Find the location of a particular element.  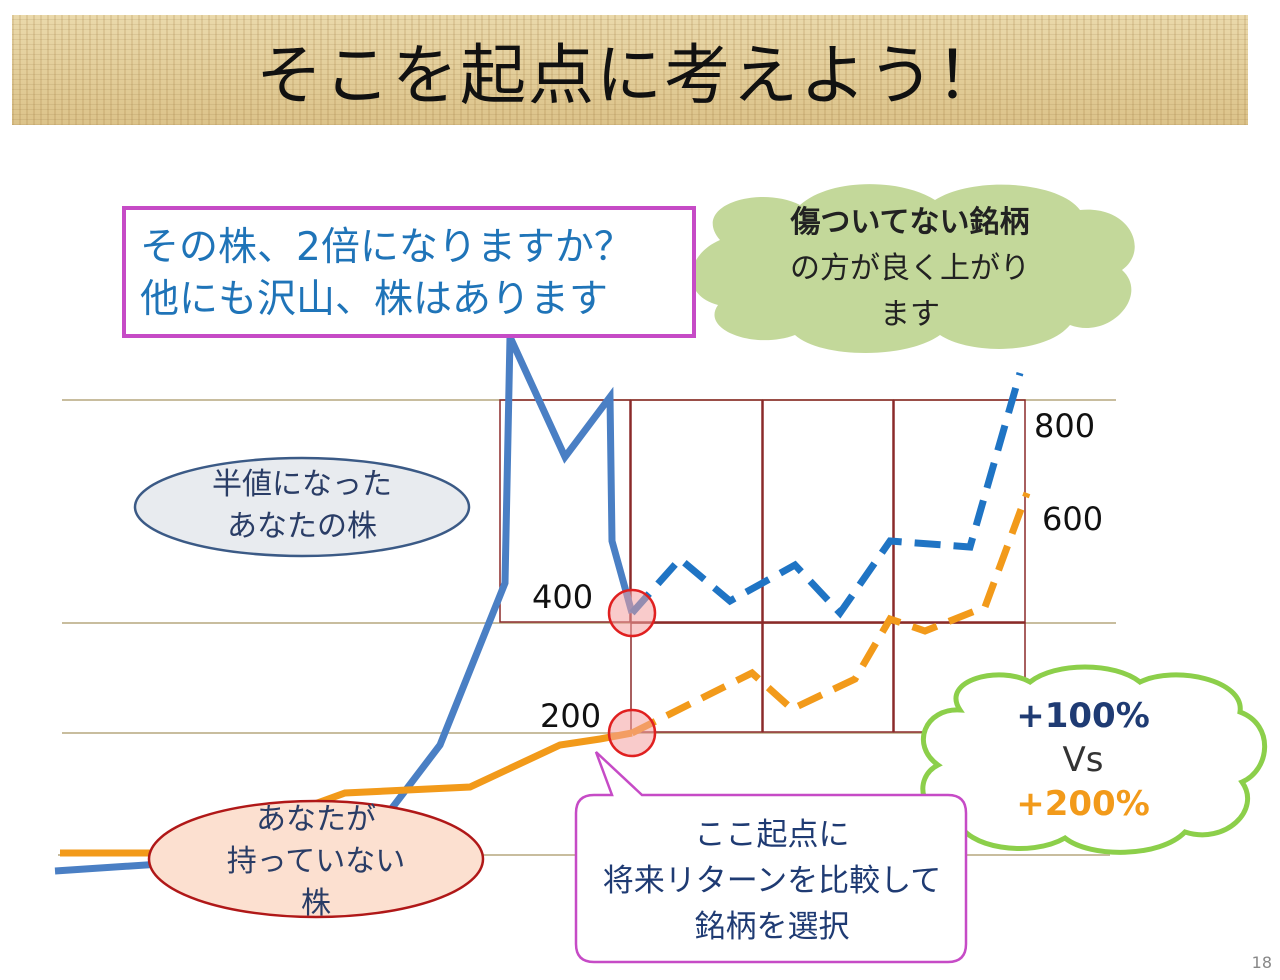

comparison-cloud-text: +100% Vs +200% is located at coordinates (1083, 760).